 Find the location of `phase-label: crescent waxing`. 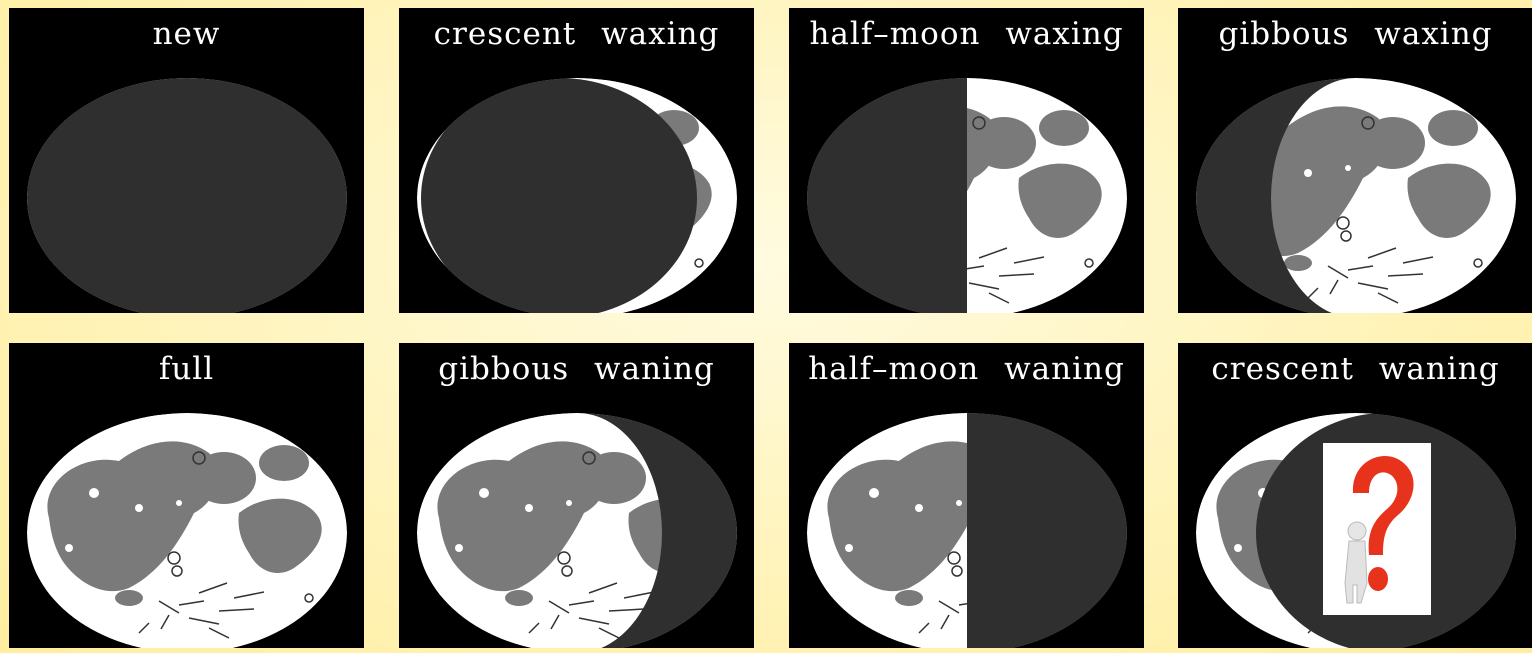

phase-label: crescent waxing is located at coordinates (576, 34).